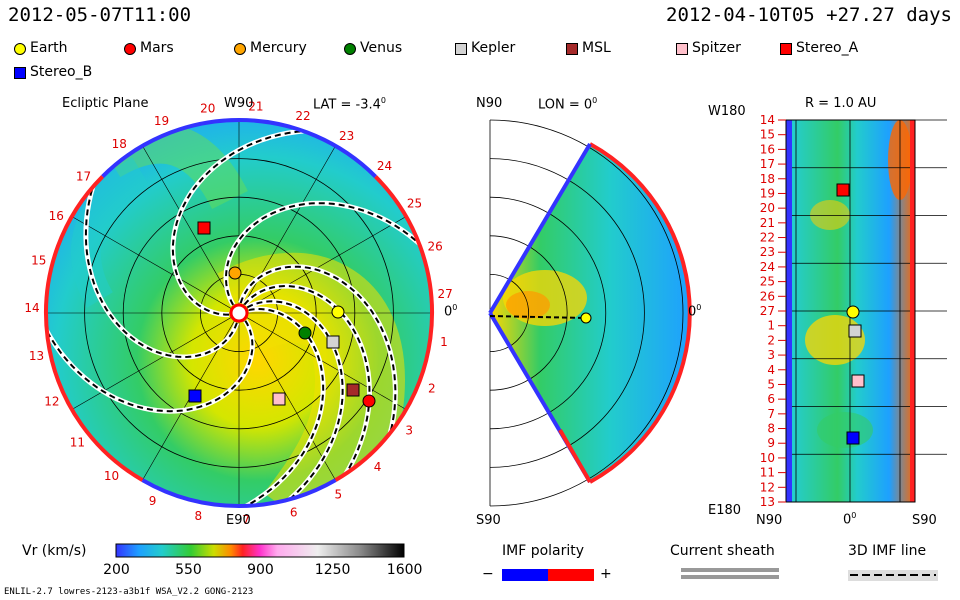  I want to click on timestamp-left: 2012-05-07T11:00, so click(100, 15).